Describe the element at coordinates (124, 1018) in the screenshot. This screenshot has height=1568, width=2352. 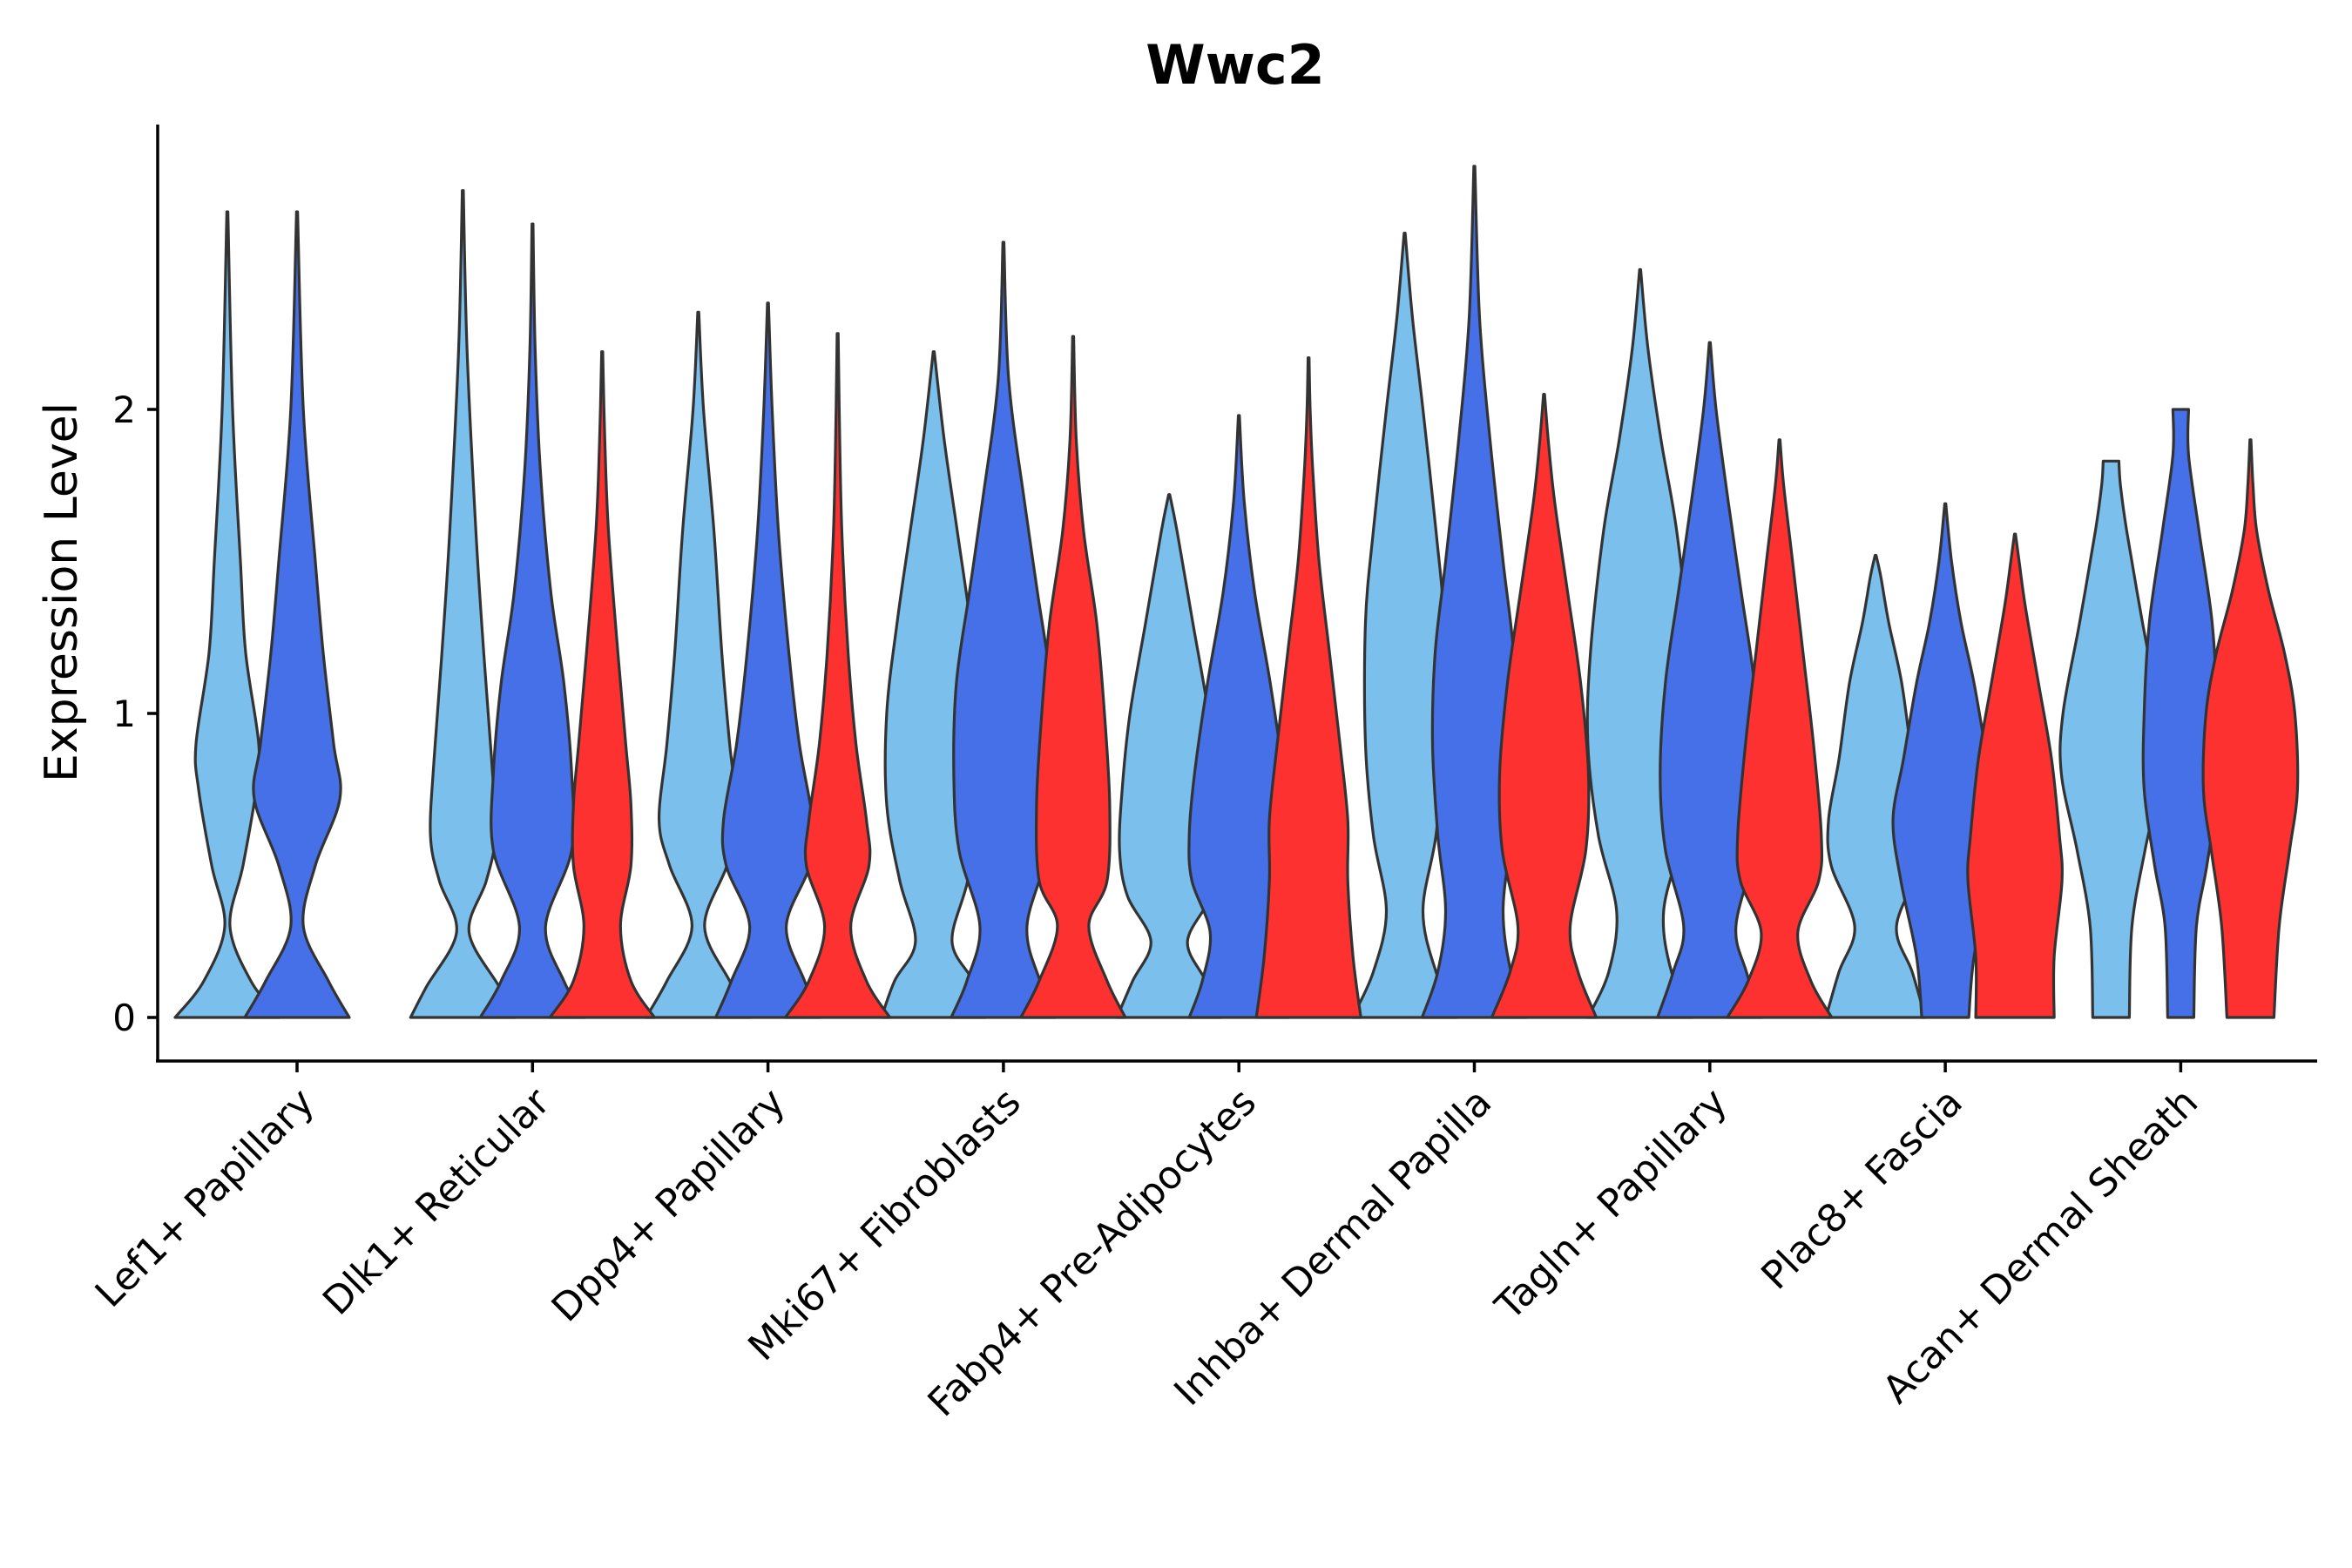
I see `y-tick-label: 0` at that location.